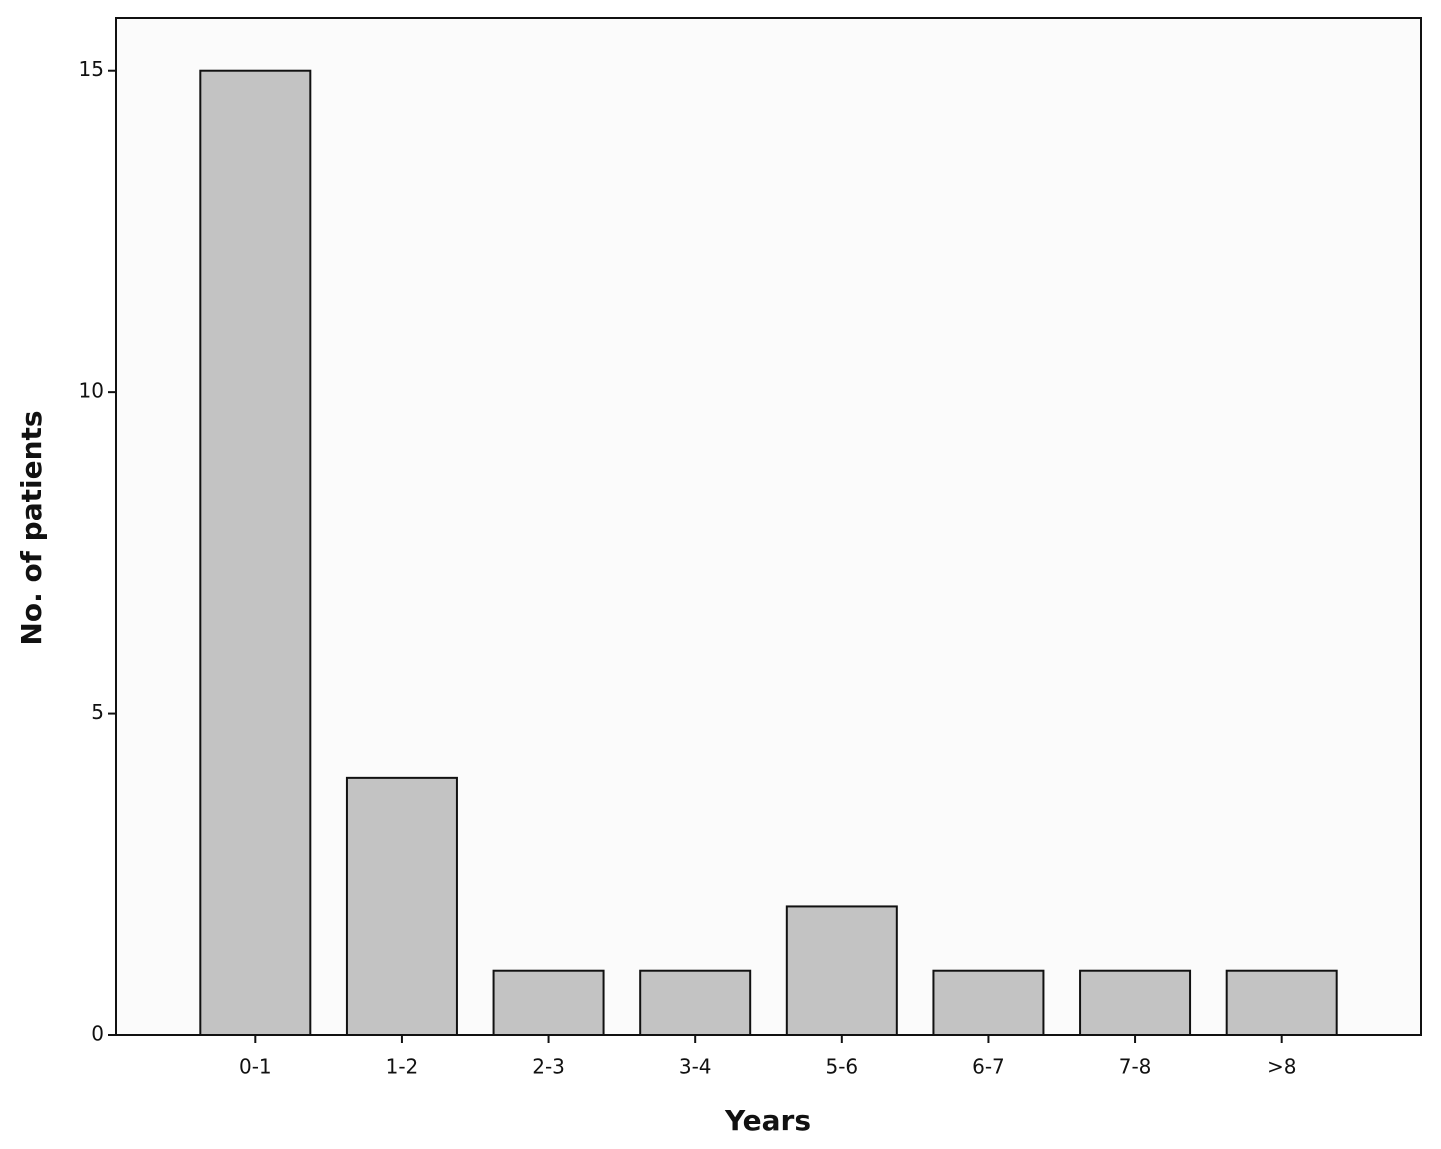  What do you see at coordinates (91, 69) in the screenshot?
I see `y-tick-label: 15` at bounding box center [91, 69].